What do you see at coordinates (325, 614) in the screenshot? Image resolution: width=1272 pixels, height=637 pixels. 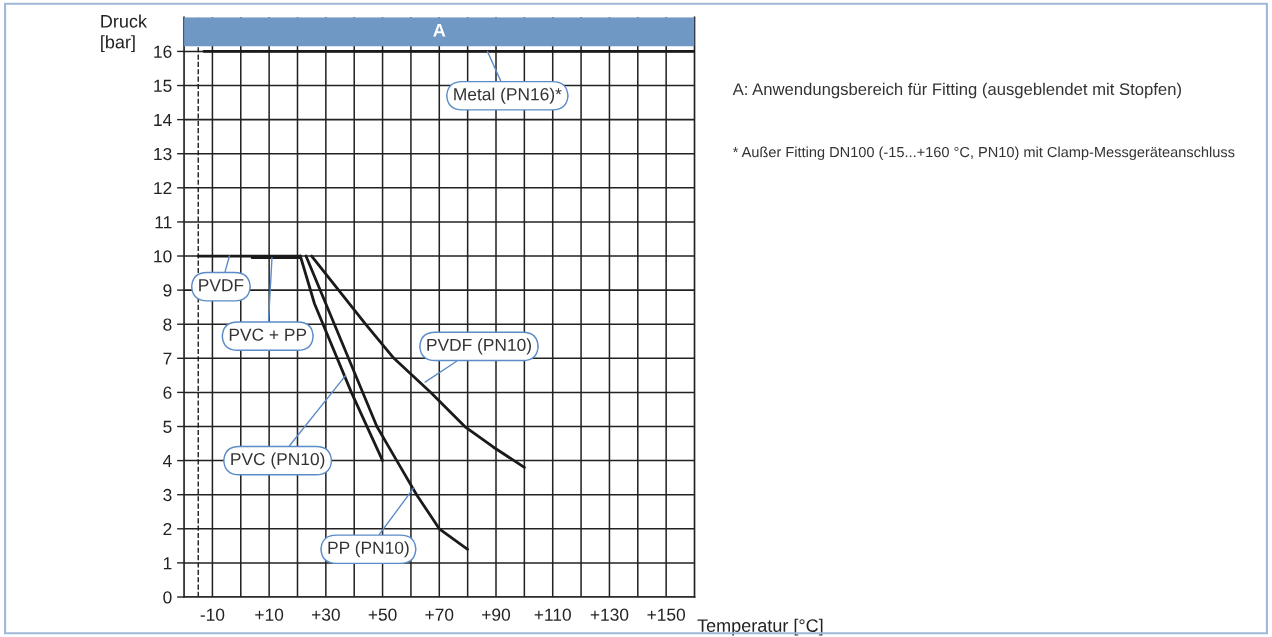 I see `x-tick-label: +30` at bounding box center [325, 614].